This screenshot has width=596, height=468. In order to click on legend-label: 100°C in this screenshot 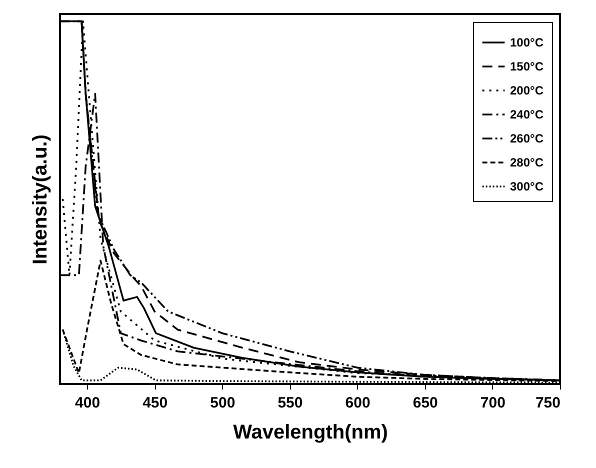, I will do `click(527, 43)`.